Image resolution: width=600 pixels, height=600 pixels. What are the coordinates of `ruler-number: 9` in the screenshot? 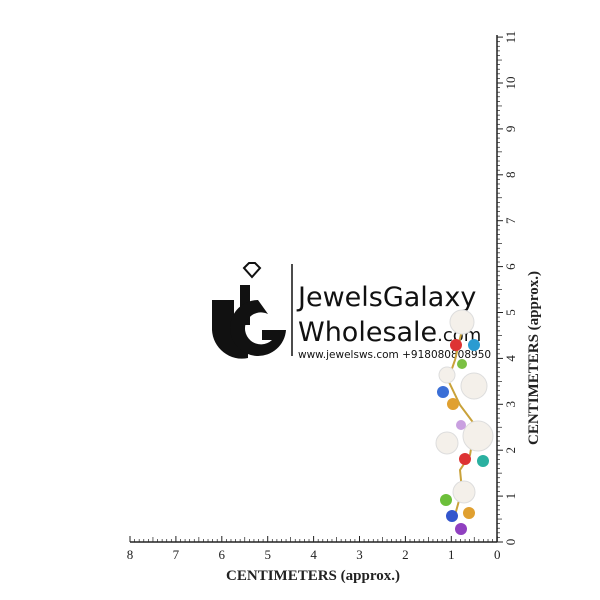 It's located at (510, 129).